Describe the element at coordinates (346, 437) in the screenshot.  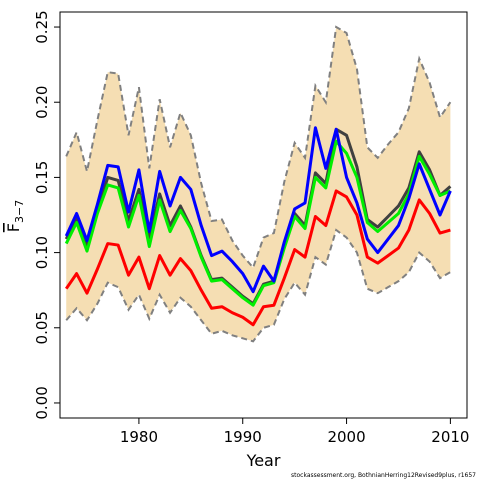
I see `x-tick-label: 2000` at that location.